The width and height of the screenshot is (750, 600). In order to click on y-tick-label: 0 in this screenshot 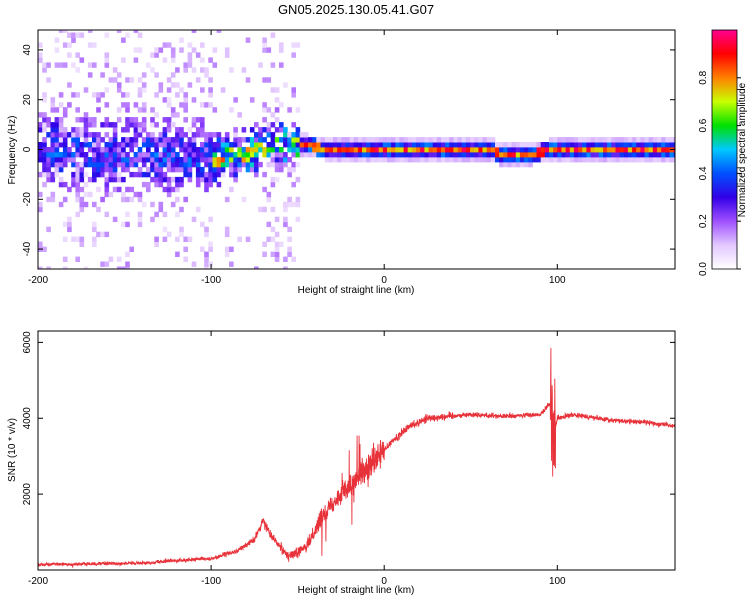, I will do `click(27, 149)`.